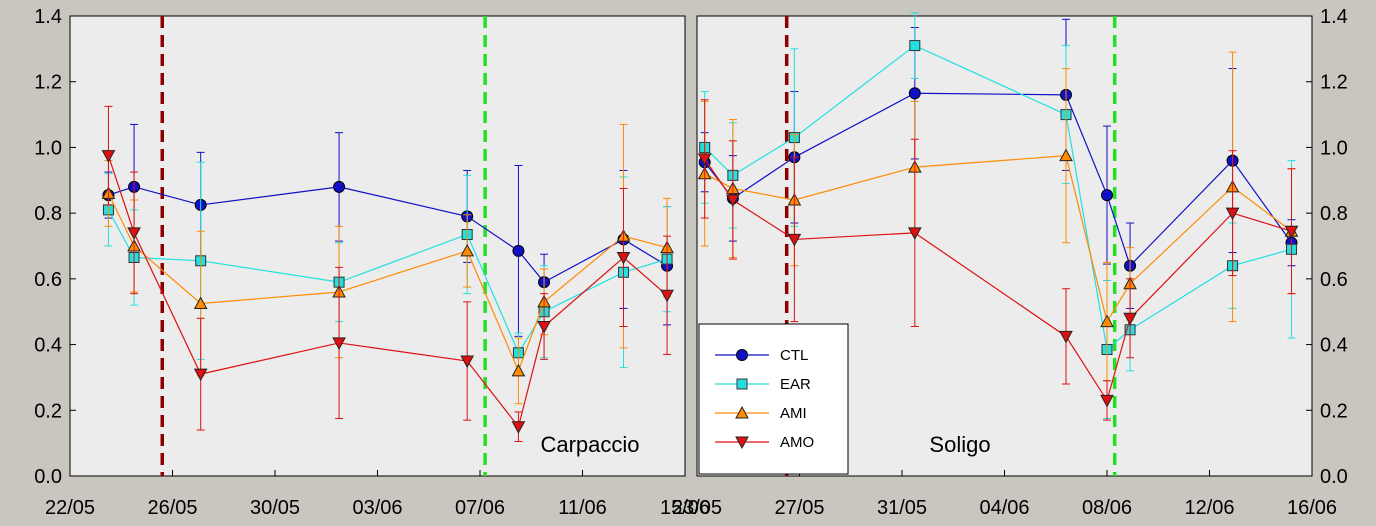 The image size is (1376, 526). Describe the element at coordinates (793, 413) in the screenshot. I see `legend-label: AMI` at that location.